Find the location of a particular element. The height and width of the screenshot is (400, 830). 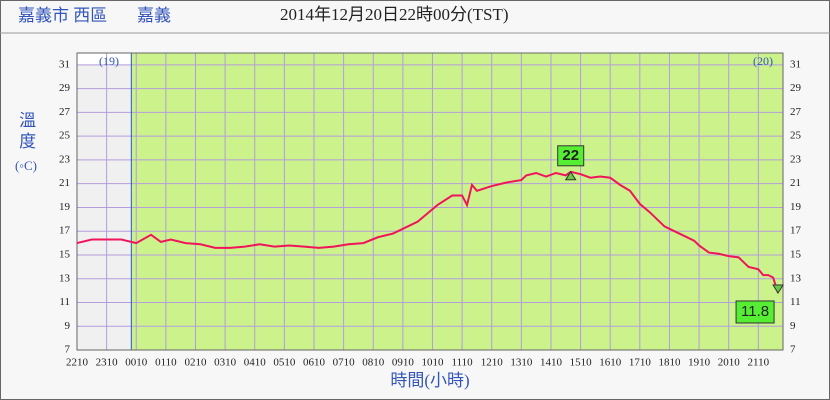

y-tick-label: 21 is located at coordinates (64, 183).